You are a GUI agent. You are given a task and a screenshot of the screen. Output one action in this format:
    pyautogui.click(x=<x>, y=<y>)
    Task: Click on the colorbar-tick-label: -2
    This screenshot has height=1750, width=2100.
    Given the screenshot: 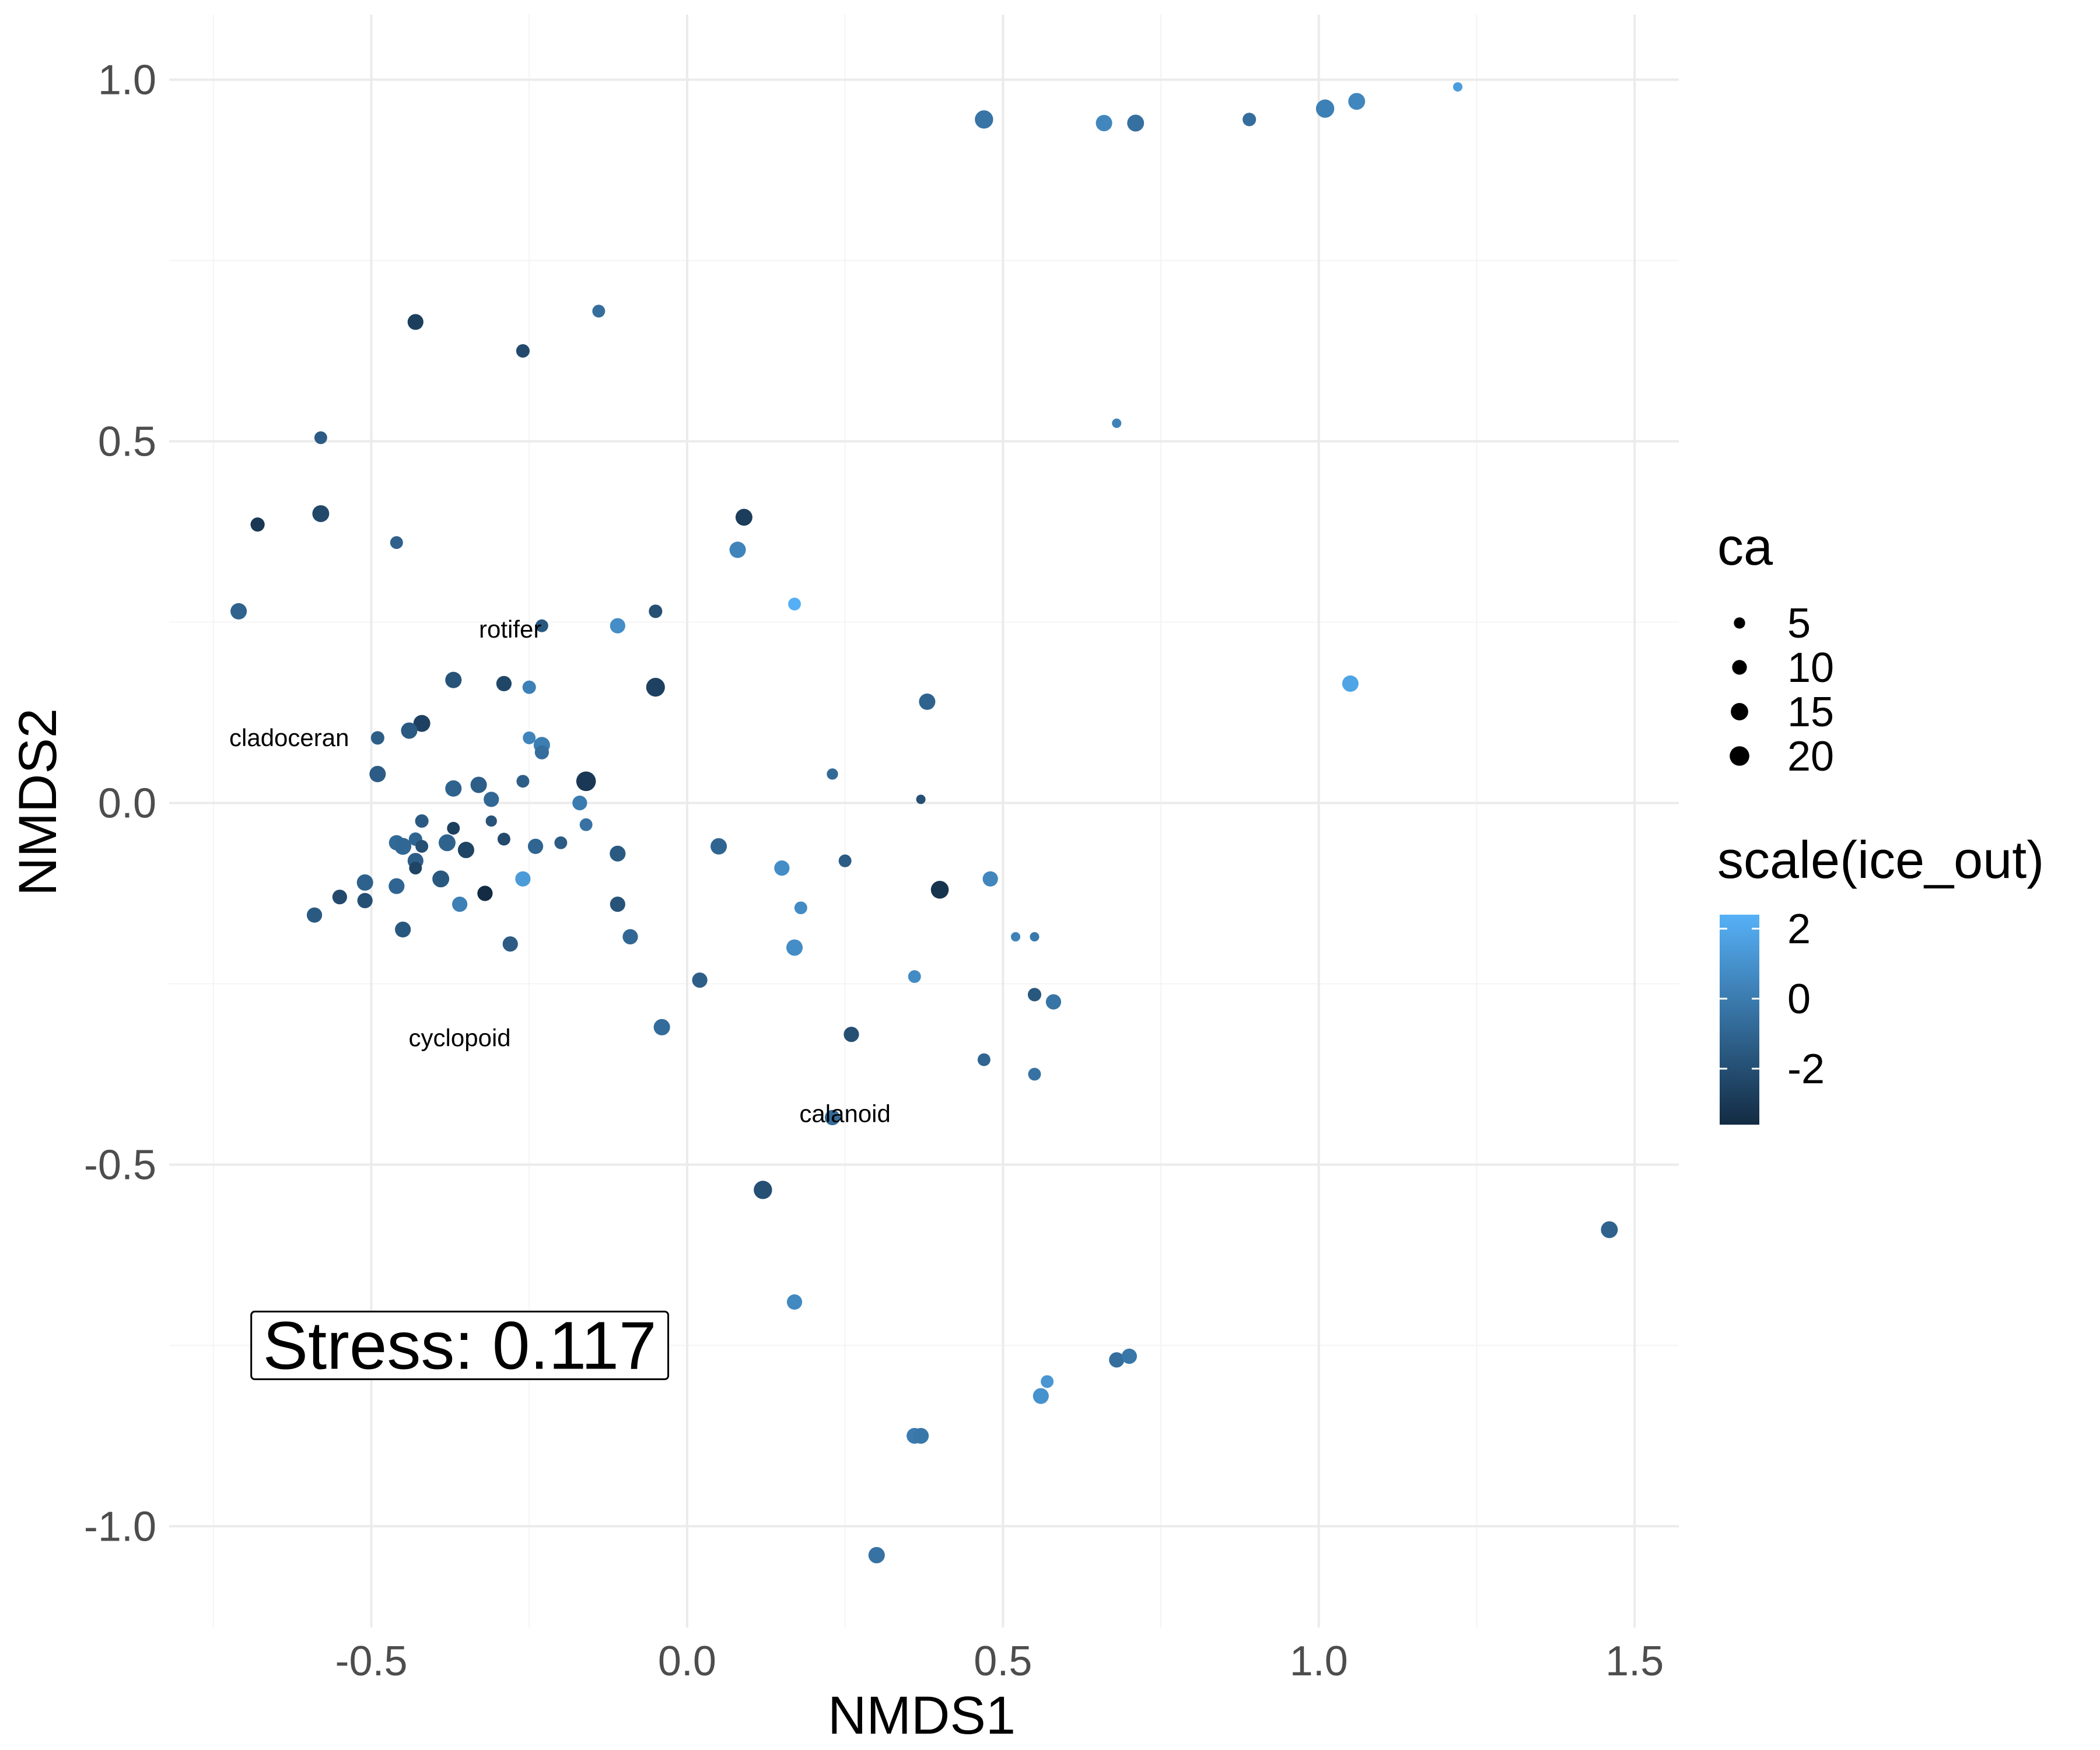 What is the action you would take?
    pyautogui.click(x=1806, y=1069)
    